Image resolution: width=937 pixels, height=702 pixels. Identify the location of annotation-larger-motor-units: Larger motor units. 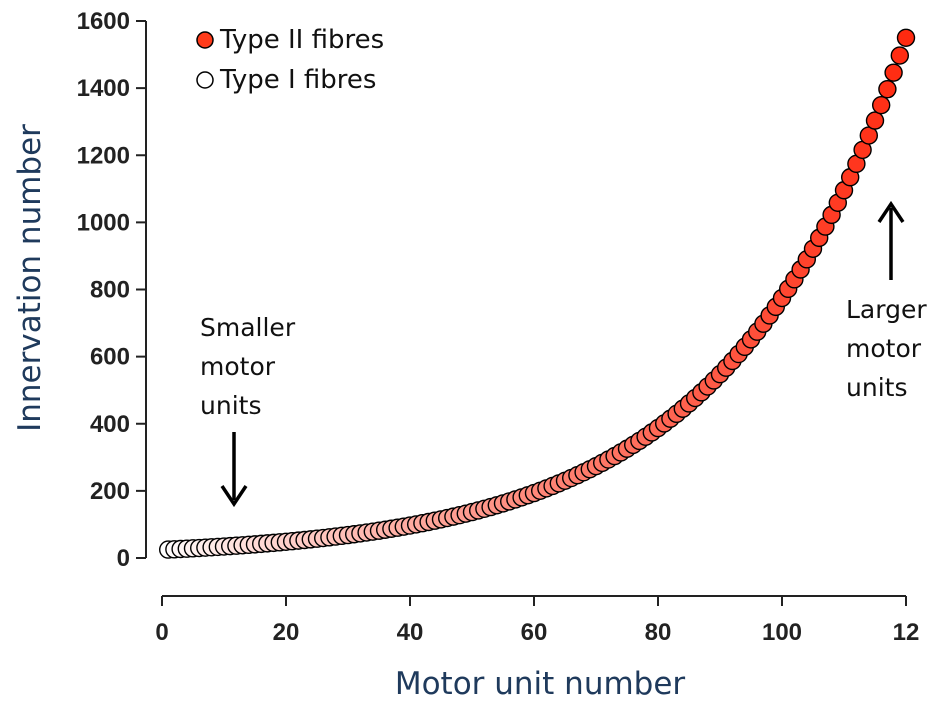
(886, 301).